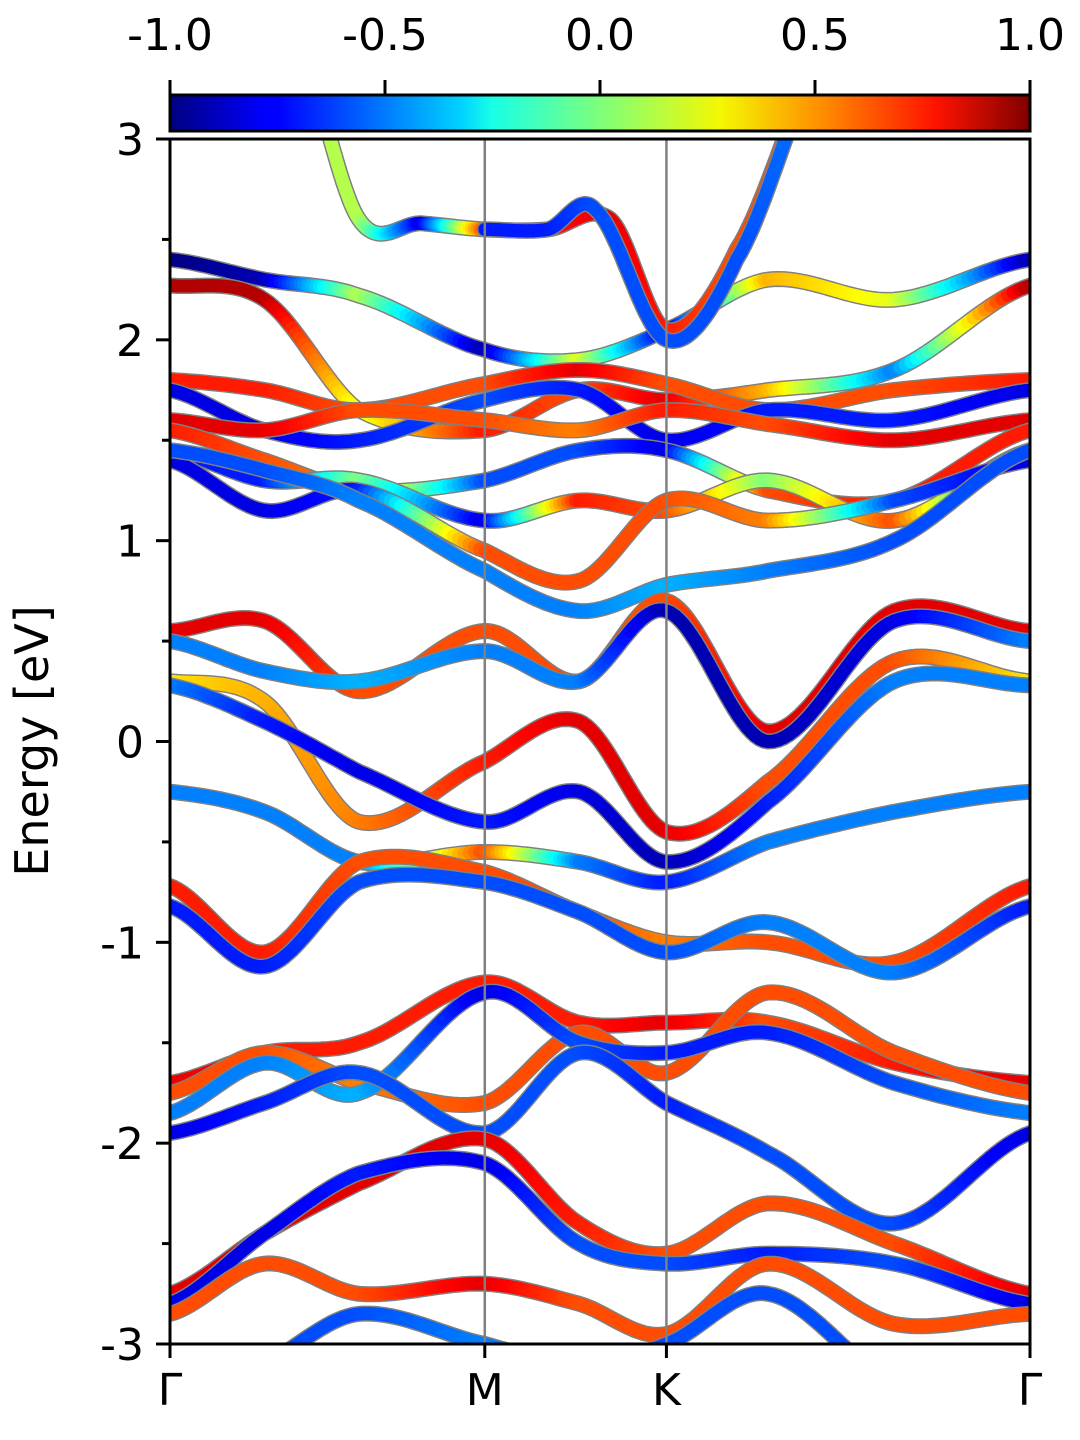  I want to click on colorbar: -1.0 -0.5 0.0 0.5 1.0, so click(596, 71).